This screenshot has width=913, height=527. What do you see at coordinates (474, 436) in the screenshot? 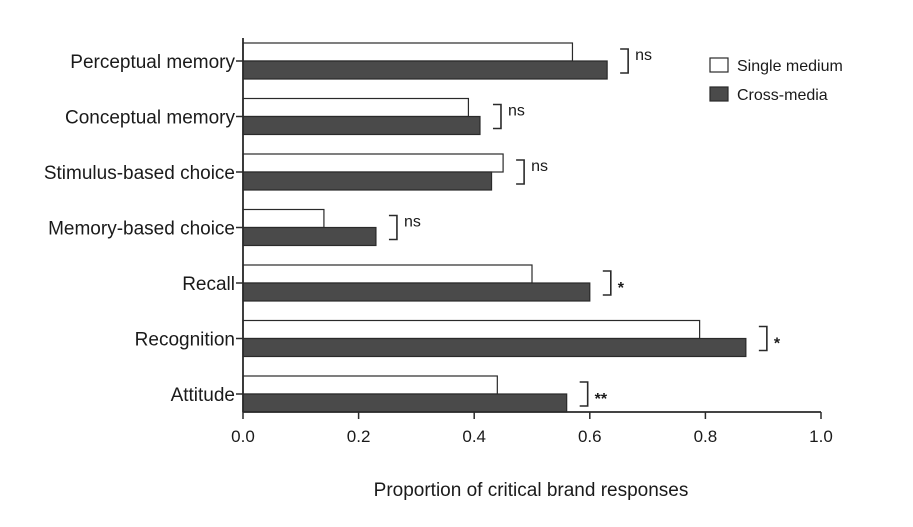
I see `x-tick-label: 0.4` at bounding box center [474, 436].